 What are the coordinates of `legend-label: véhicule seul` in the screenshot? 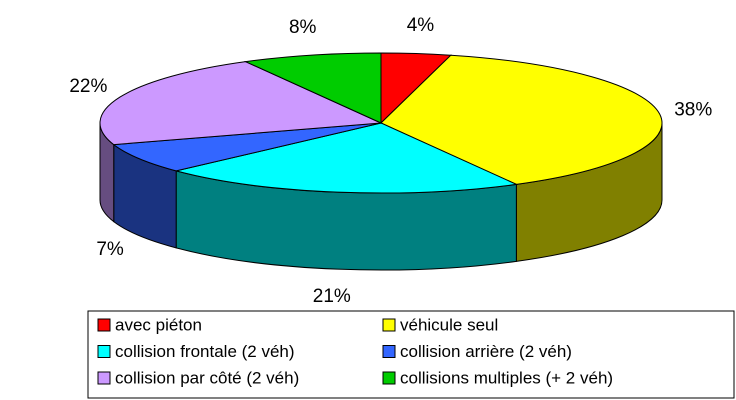 It's located at (449, 324).